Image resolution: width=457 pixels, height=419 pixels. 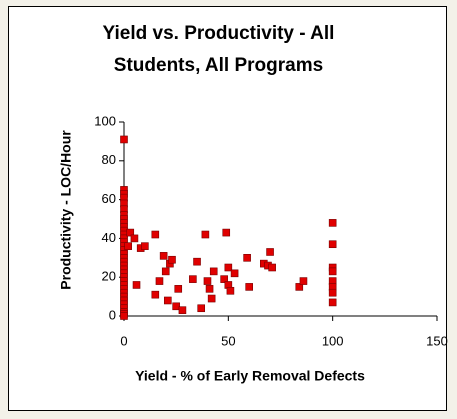 I want to click on y-tick-label: 60, so click(x=109, y=198).